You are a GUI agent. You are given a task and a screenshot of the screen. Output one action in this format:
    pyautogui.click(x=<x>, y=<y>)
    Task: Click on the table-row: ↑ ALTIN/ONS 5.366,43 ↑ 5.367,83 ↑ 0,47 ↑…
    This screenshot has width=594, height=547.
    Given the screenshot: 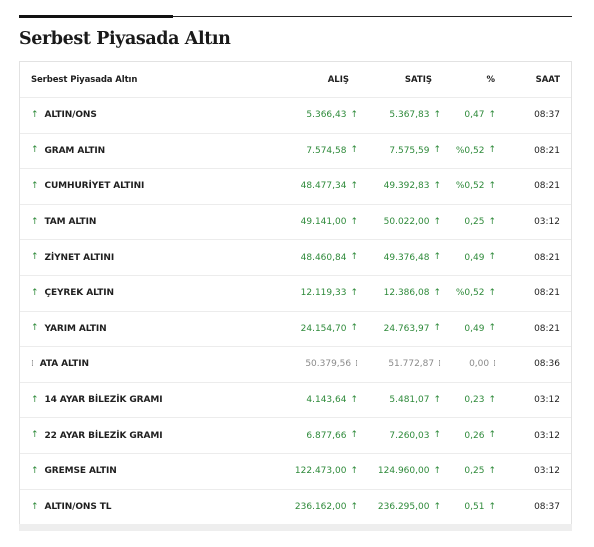 What is the action you would take?
    pyautogui.click(x=295, y=116)
    